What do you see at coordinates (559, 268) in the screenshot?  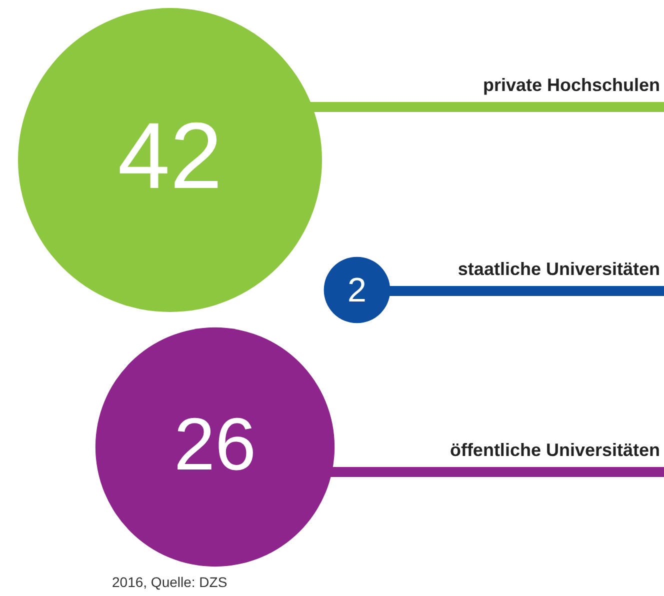 I see `category-label: staatliche Universitäten` at bounding box center [559, 268].